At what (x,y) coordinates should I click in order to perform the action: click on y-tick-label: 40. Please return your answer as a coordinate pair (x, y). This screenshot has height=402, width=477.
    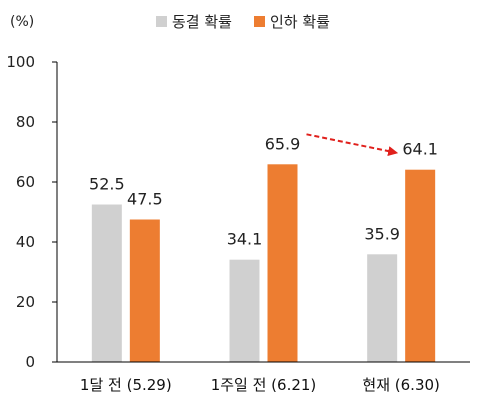
    Looking at the image, I should click on (25, 242).